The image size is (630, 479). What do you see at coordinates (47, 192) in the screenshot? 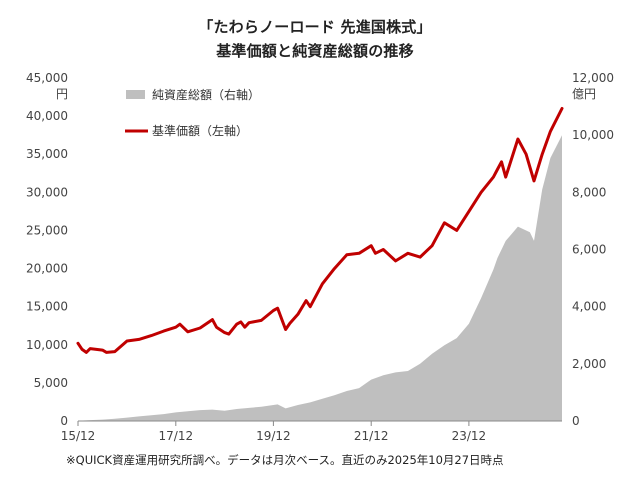
I see `y-left-tick-label: 30,000` at bounding box center [47, 192].